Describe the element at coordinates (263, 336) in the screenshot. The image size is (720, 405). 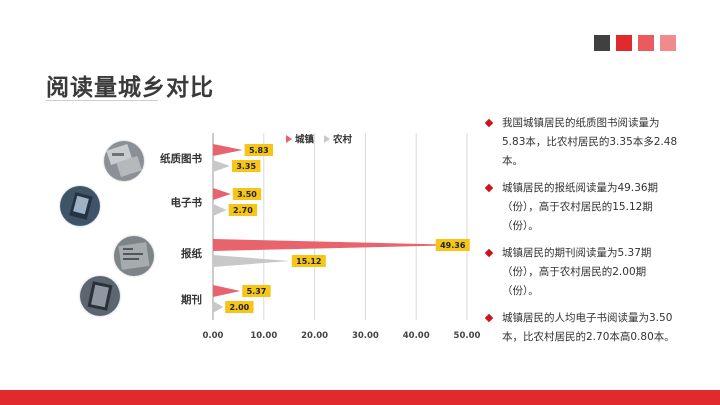
I see `x-tick-label: 10.00` at that location.